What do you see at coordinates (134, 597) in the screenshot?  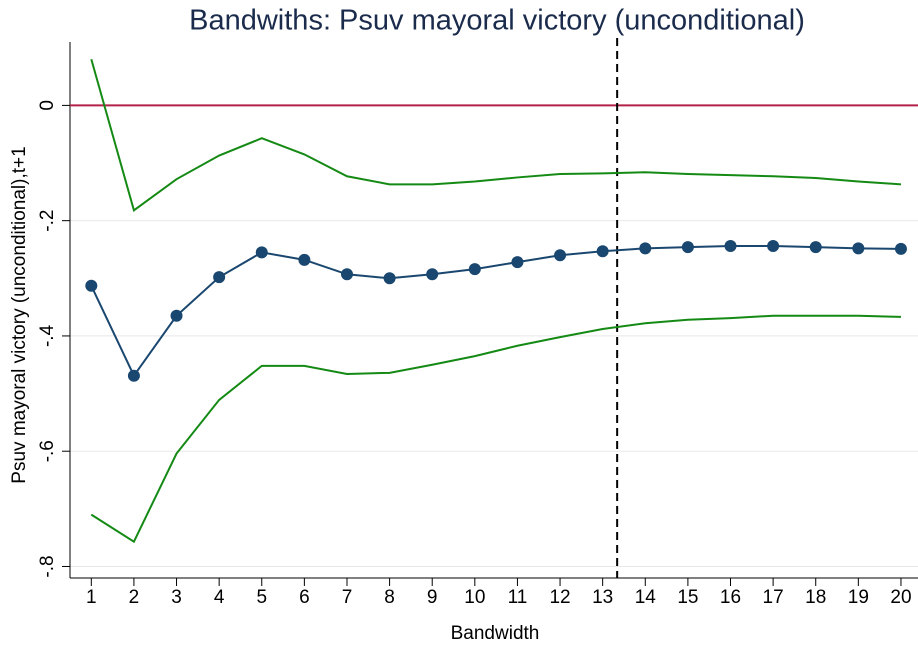 I see `x-tick-label: 2` at bounding box center [134, 597].